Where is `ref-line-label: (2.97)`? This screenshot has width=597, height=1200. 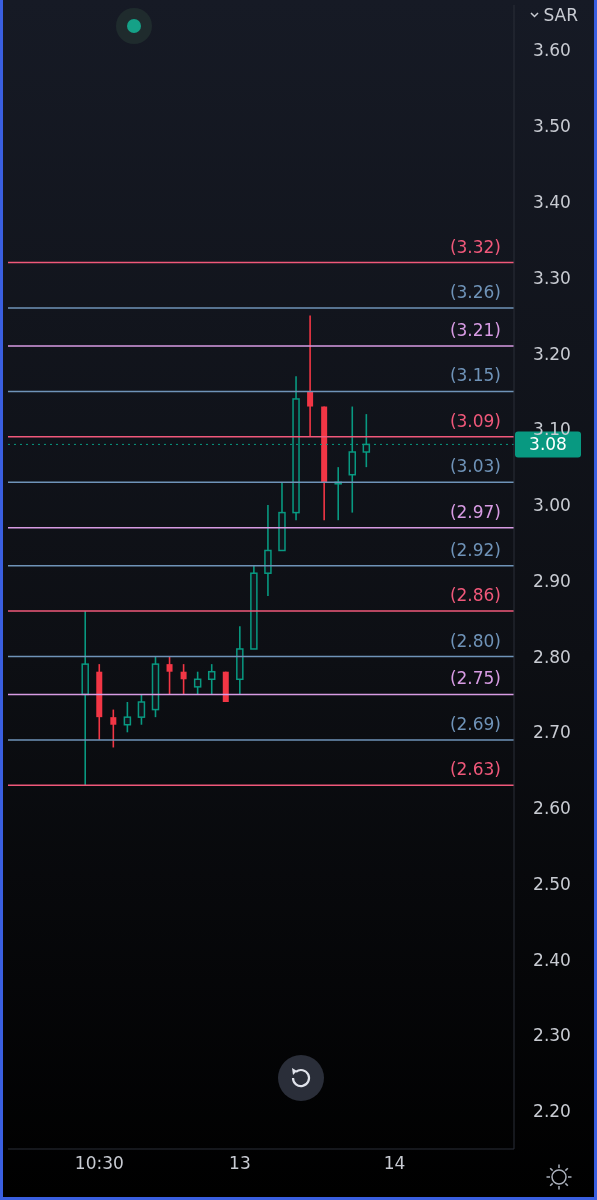
ref-line-label: (2.97) is located at coordinates (475, 511).